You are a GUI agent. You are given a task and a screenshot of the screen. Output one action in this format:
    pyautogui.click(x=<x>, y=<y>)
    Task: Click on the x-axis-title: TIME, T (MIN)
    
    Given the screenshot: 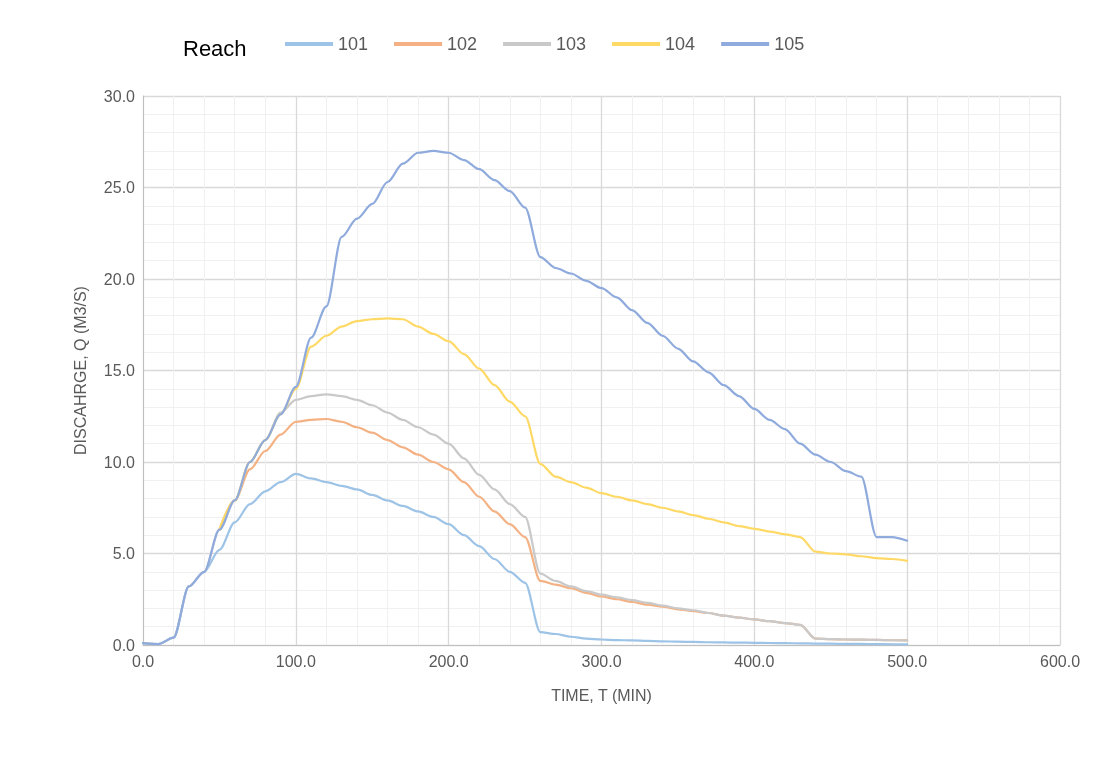 What is the action you would take?
    pyautogui.click(x=601, y=695)
    